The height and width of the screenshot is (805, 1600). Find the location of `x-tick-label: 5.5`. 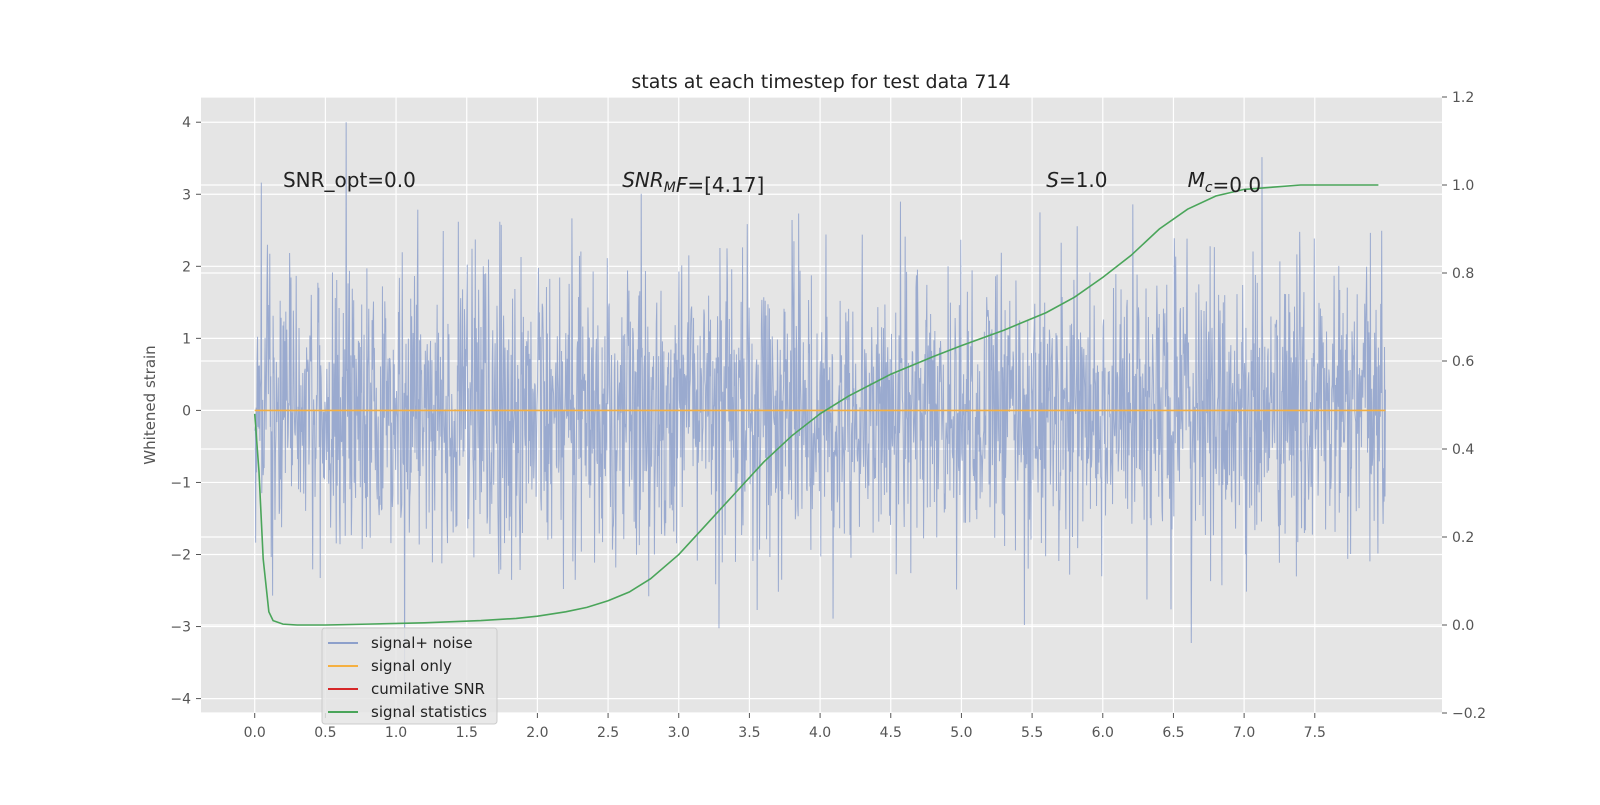

x-tick-label: 5.5 is located at coordinates (1032, 733).